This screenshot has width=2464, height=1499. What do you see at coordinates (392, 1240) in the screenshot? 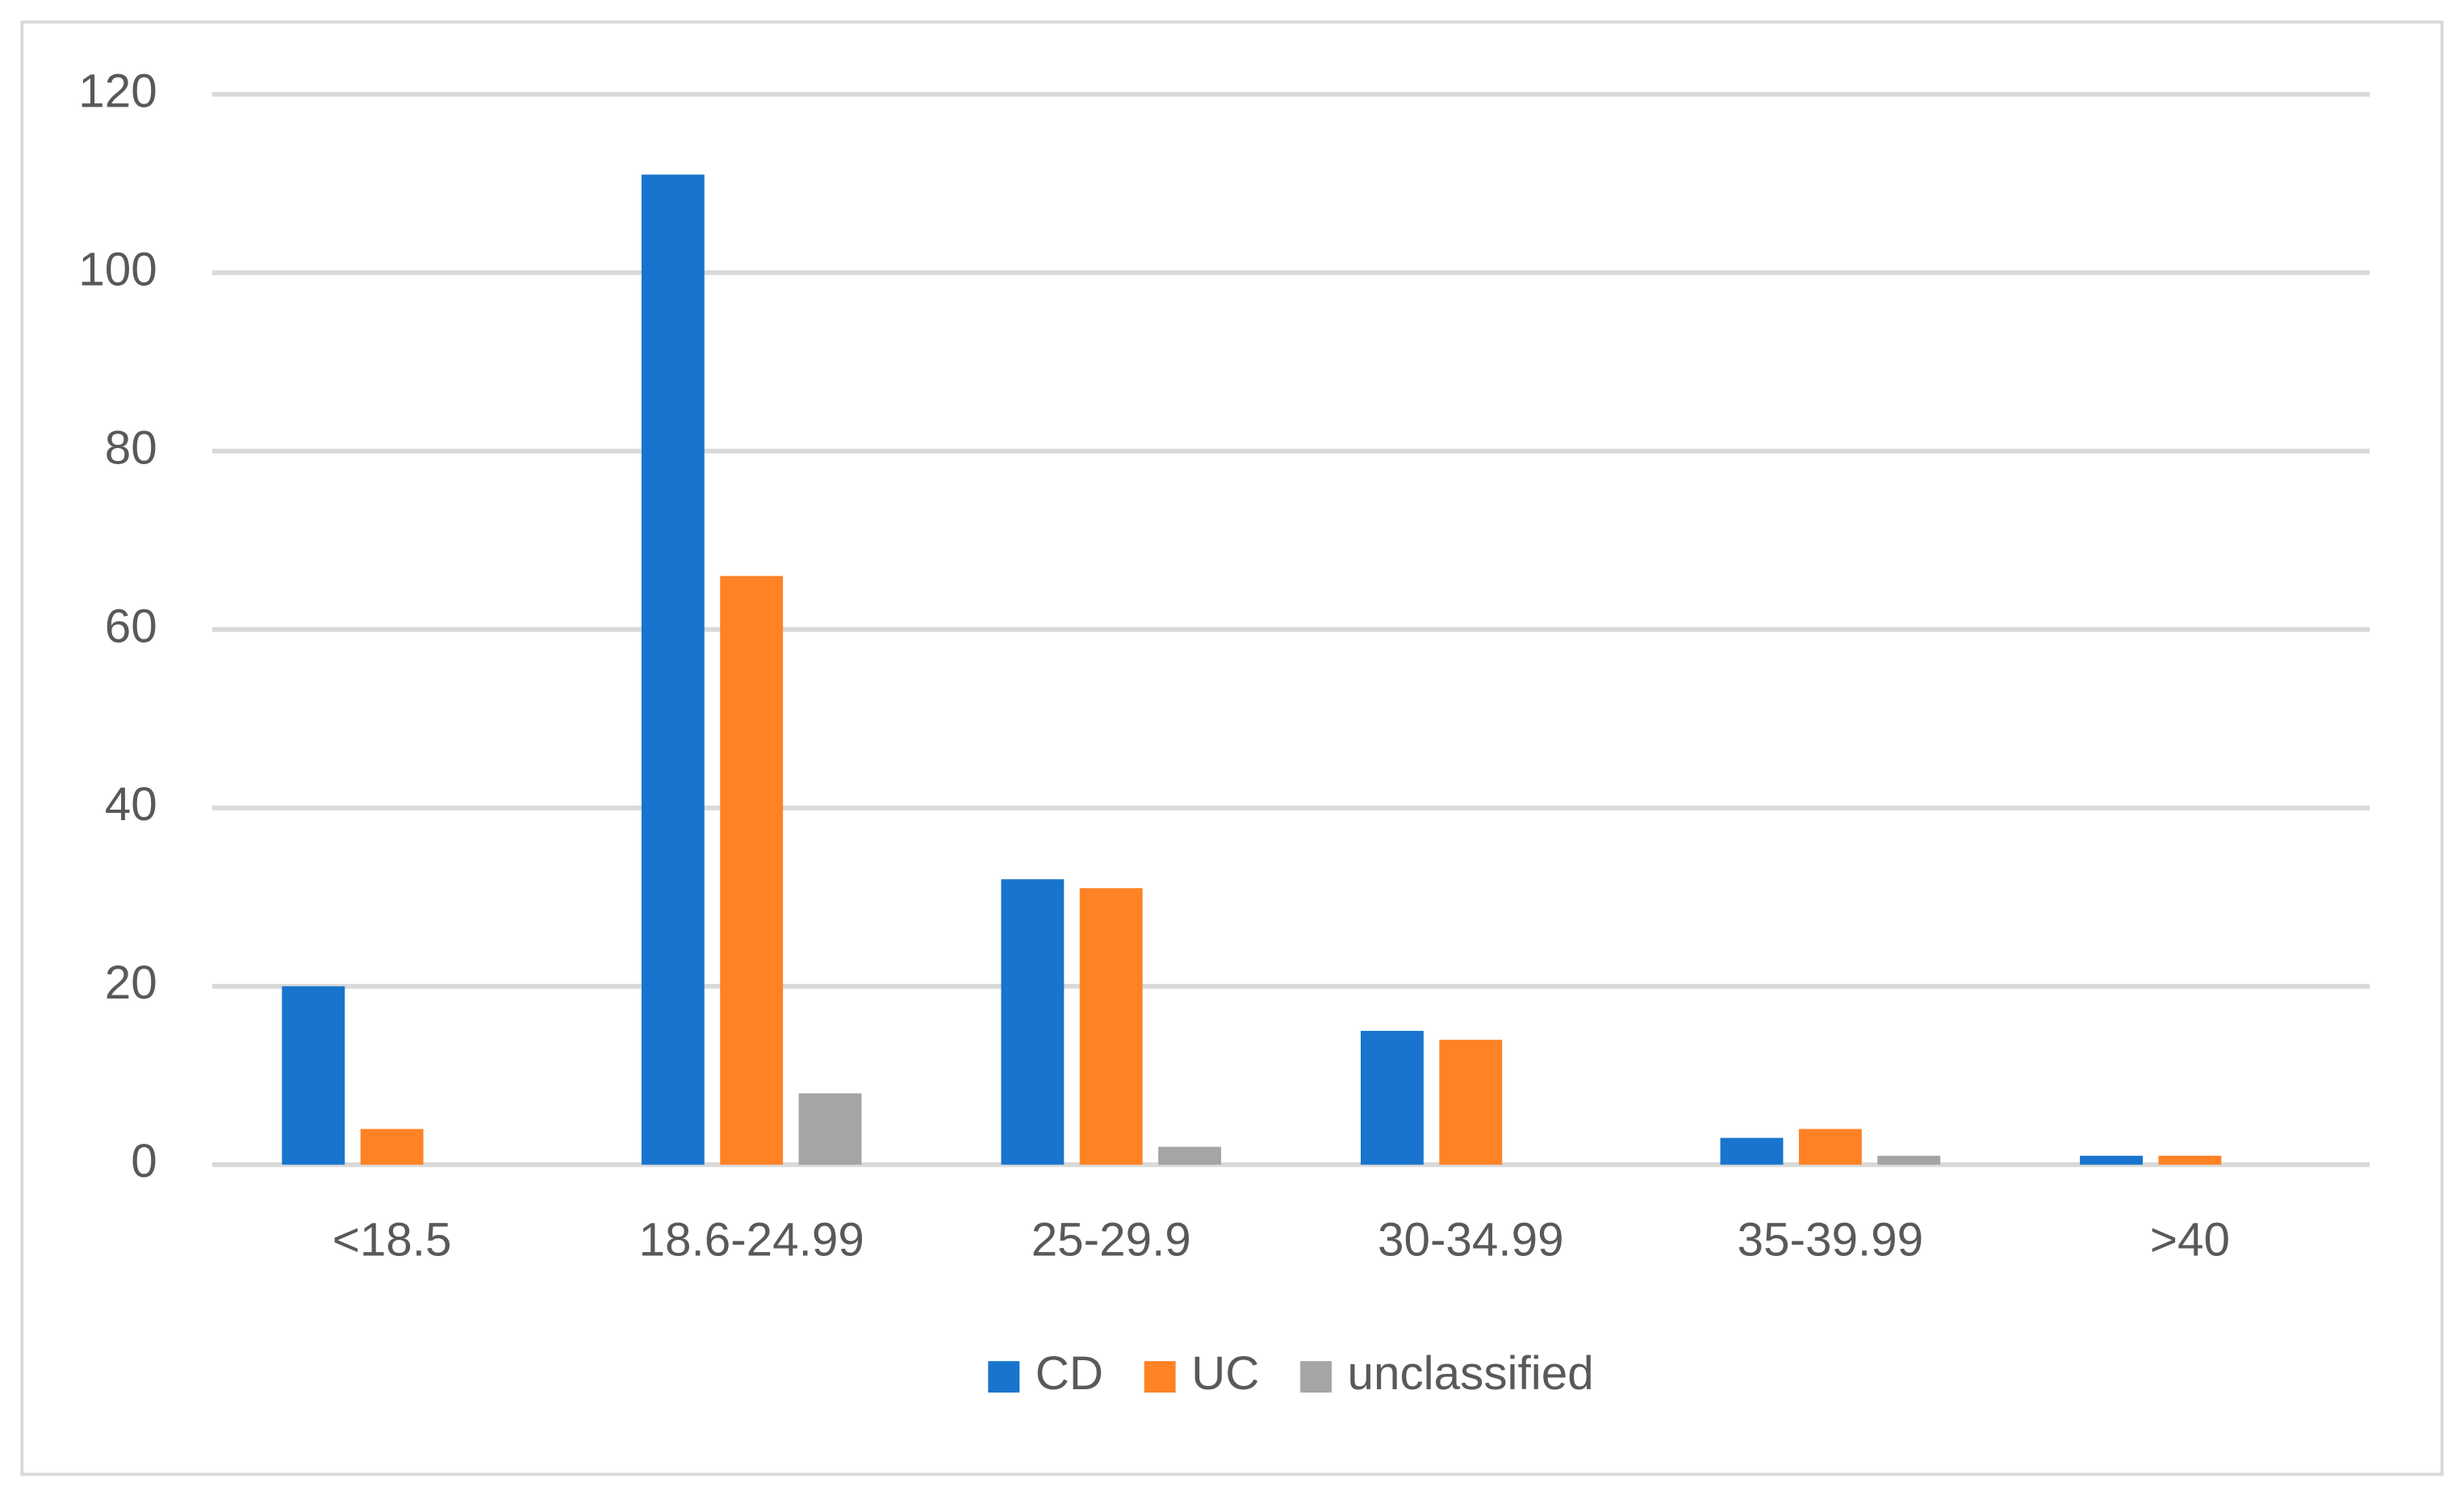
I see `x-tick-label: <18.5` at bounding box center [392, 1240].